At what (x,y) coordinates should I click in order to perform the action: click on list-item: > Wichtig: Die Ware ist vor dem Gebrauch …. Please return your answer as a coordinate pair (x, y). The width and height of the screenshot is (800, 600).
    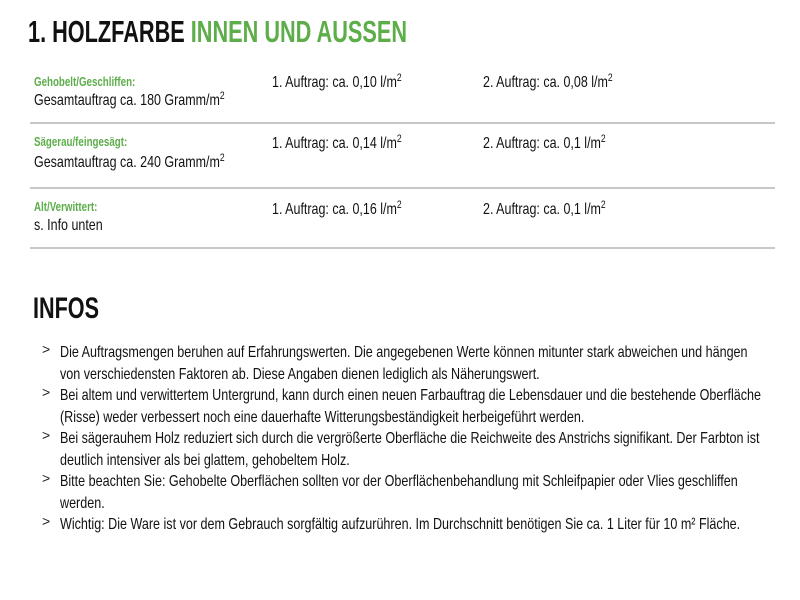
    Looking at the image, I should click on (391, 523).